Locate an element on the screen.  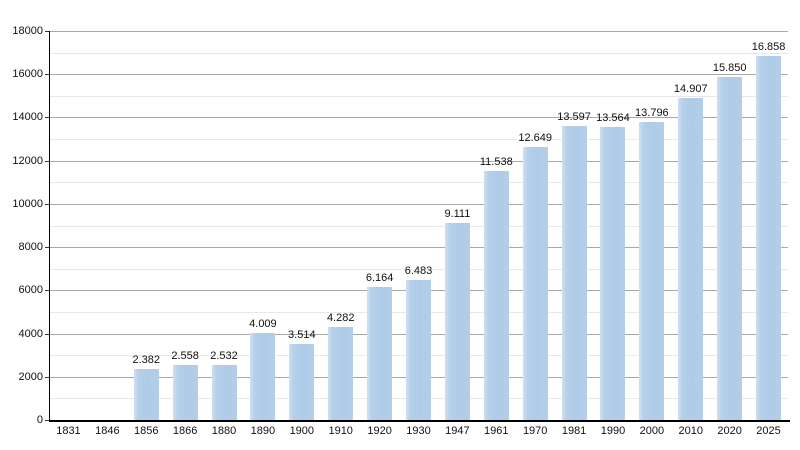
bar-2000 is located at coordinates (652, 270).